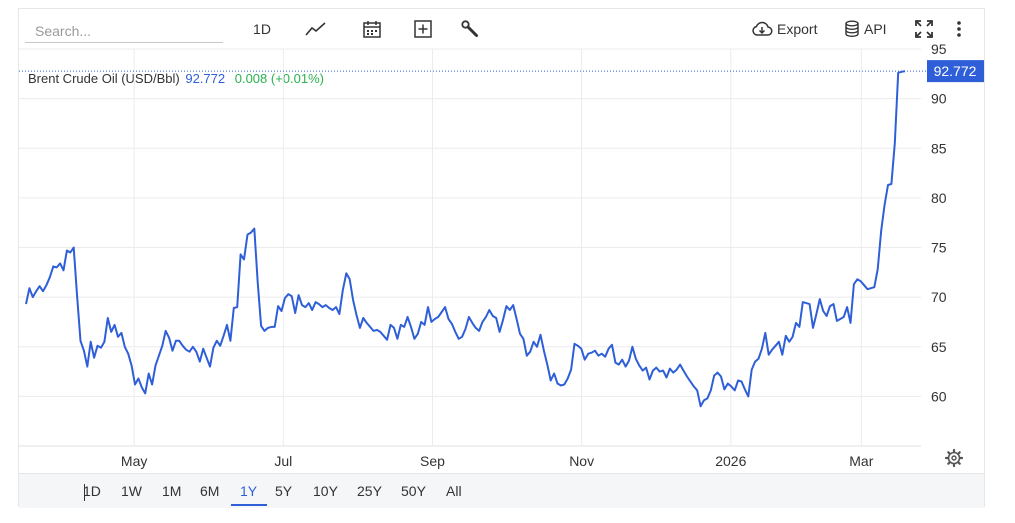 This screenshot has width=1015, height=523. I want to click on search-input, so click(124, 31).